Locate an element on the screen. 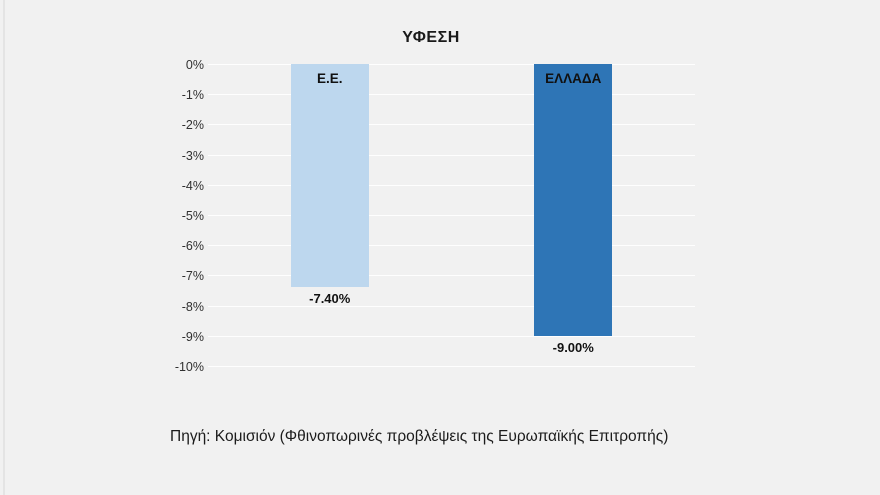  y-axis-tick-label: -7% is located at coordinates (192, 276).